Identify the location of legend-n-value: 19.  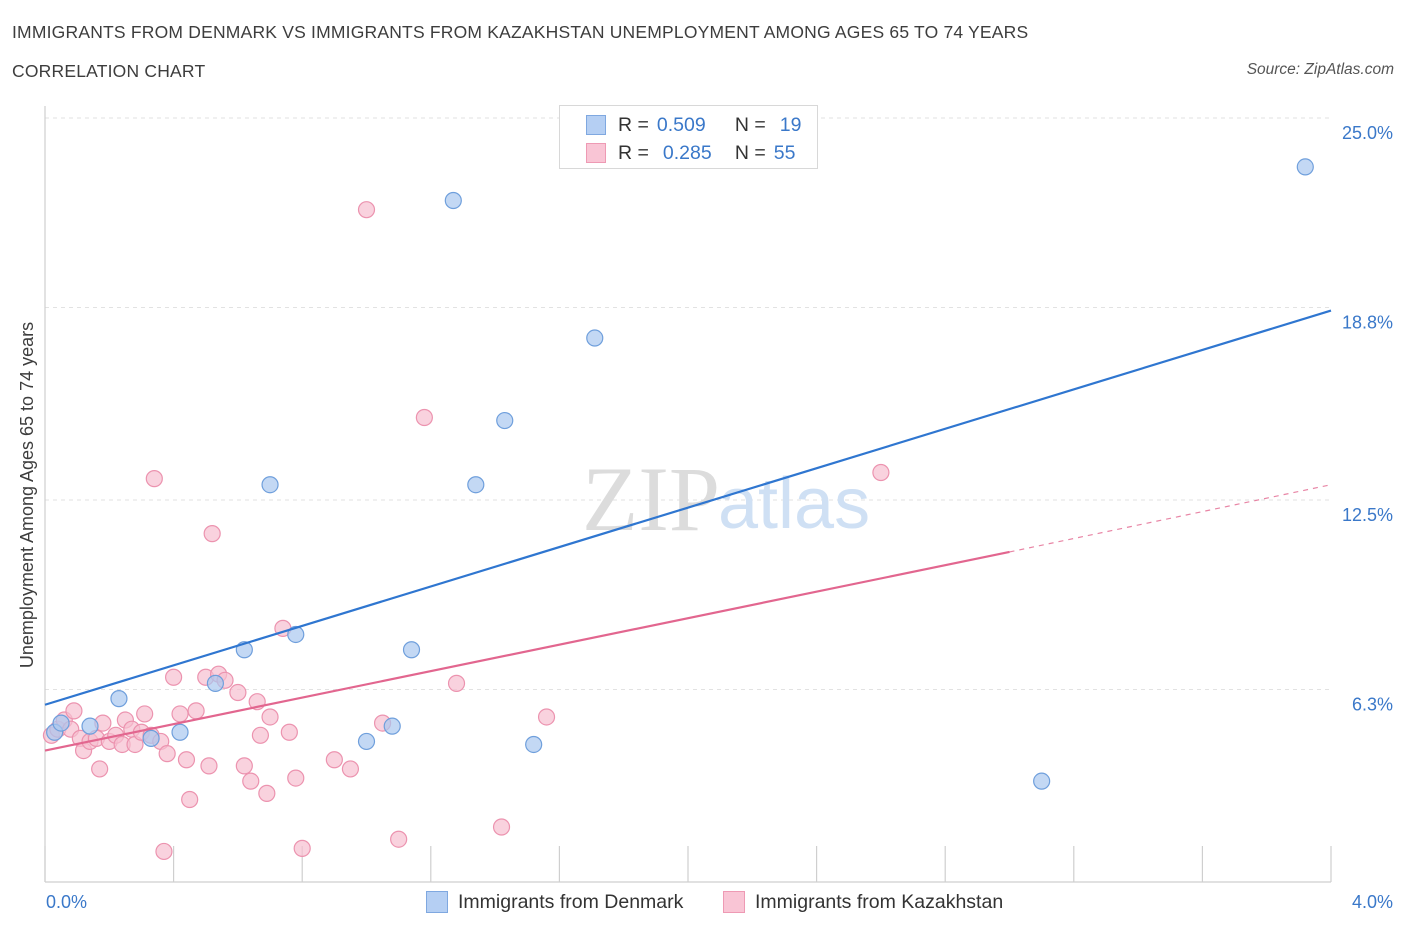
(790, 124).